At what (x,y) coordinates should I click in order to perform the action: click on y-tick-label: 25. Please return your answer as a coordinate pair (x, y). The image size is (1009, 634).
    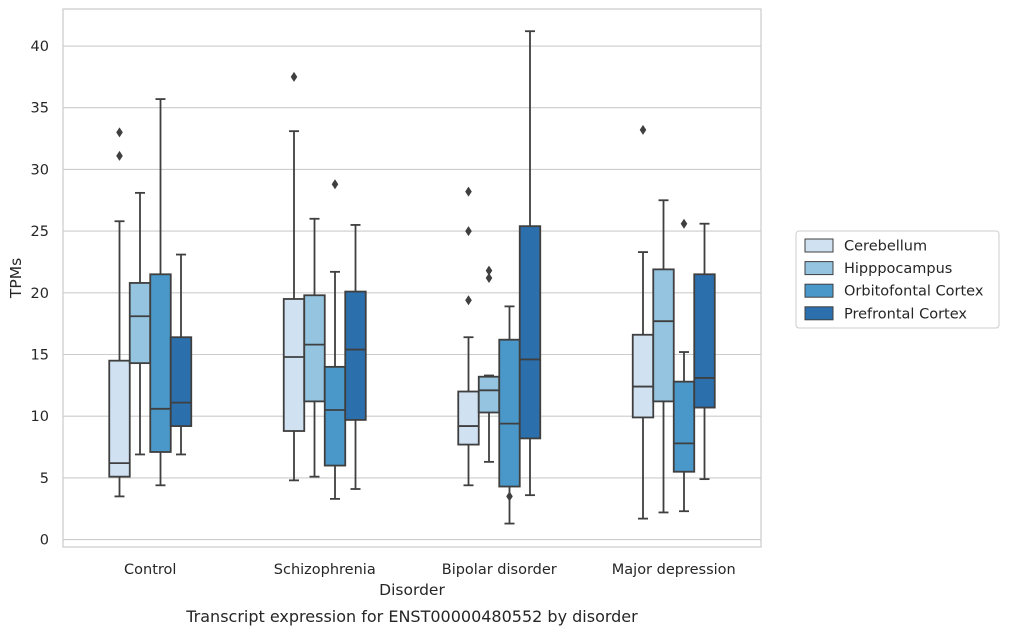
    Looking at the image, I should click on (40, 232).